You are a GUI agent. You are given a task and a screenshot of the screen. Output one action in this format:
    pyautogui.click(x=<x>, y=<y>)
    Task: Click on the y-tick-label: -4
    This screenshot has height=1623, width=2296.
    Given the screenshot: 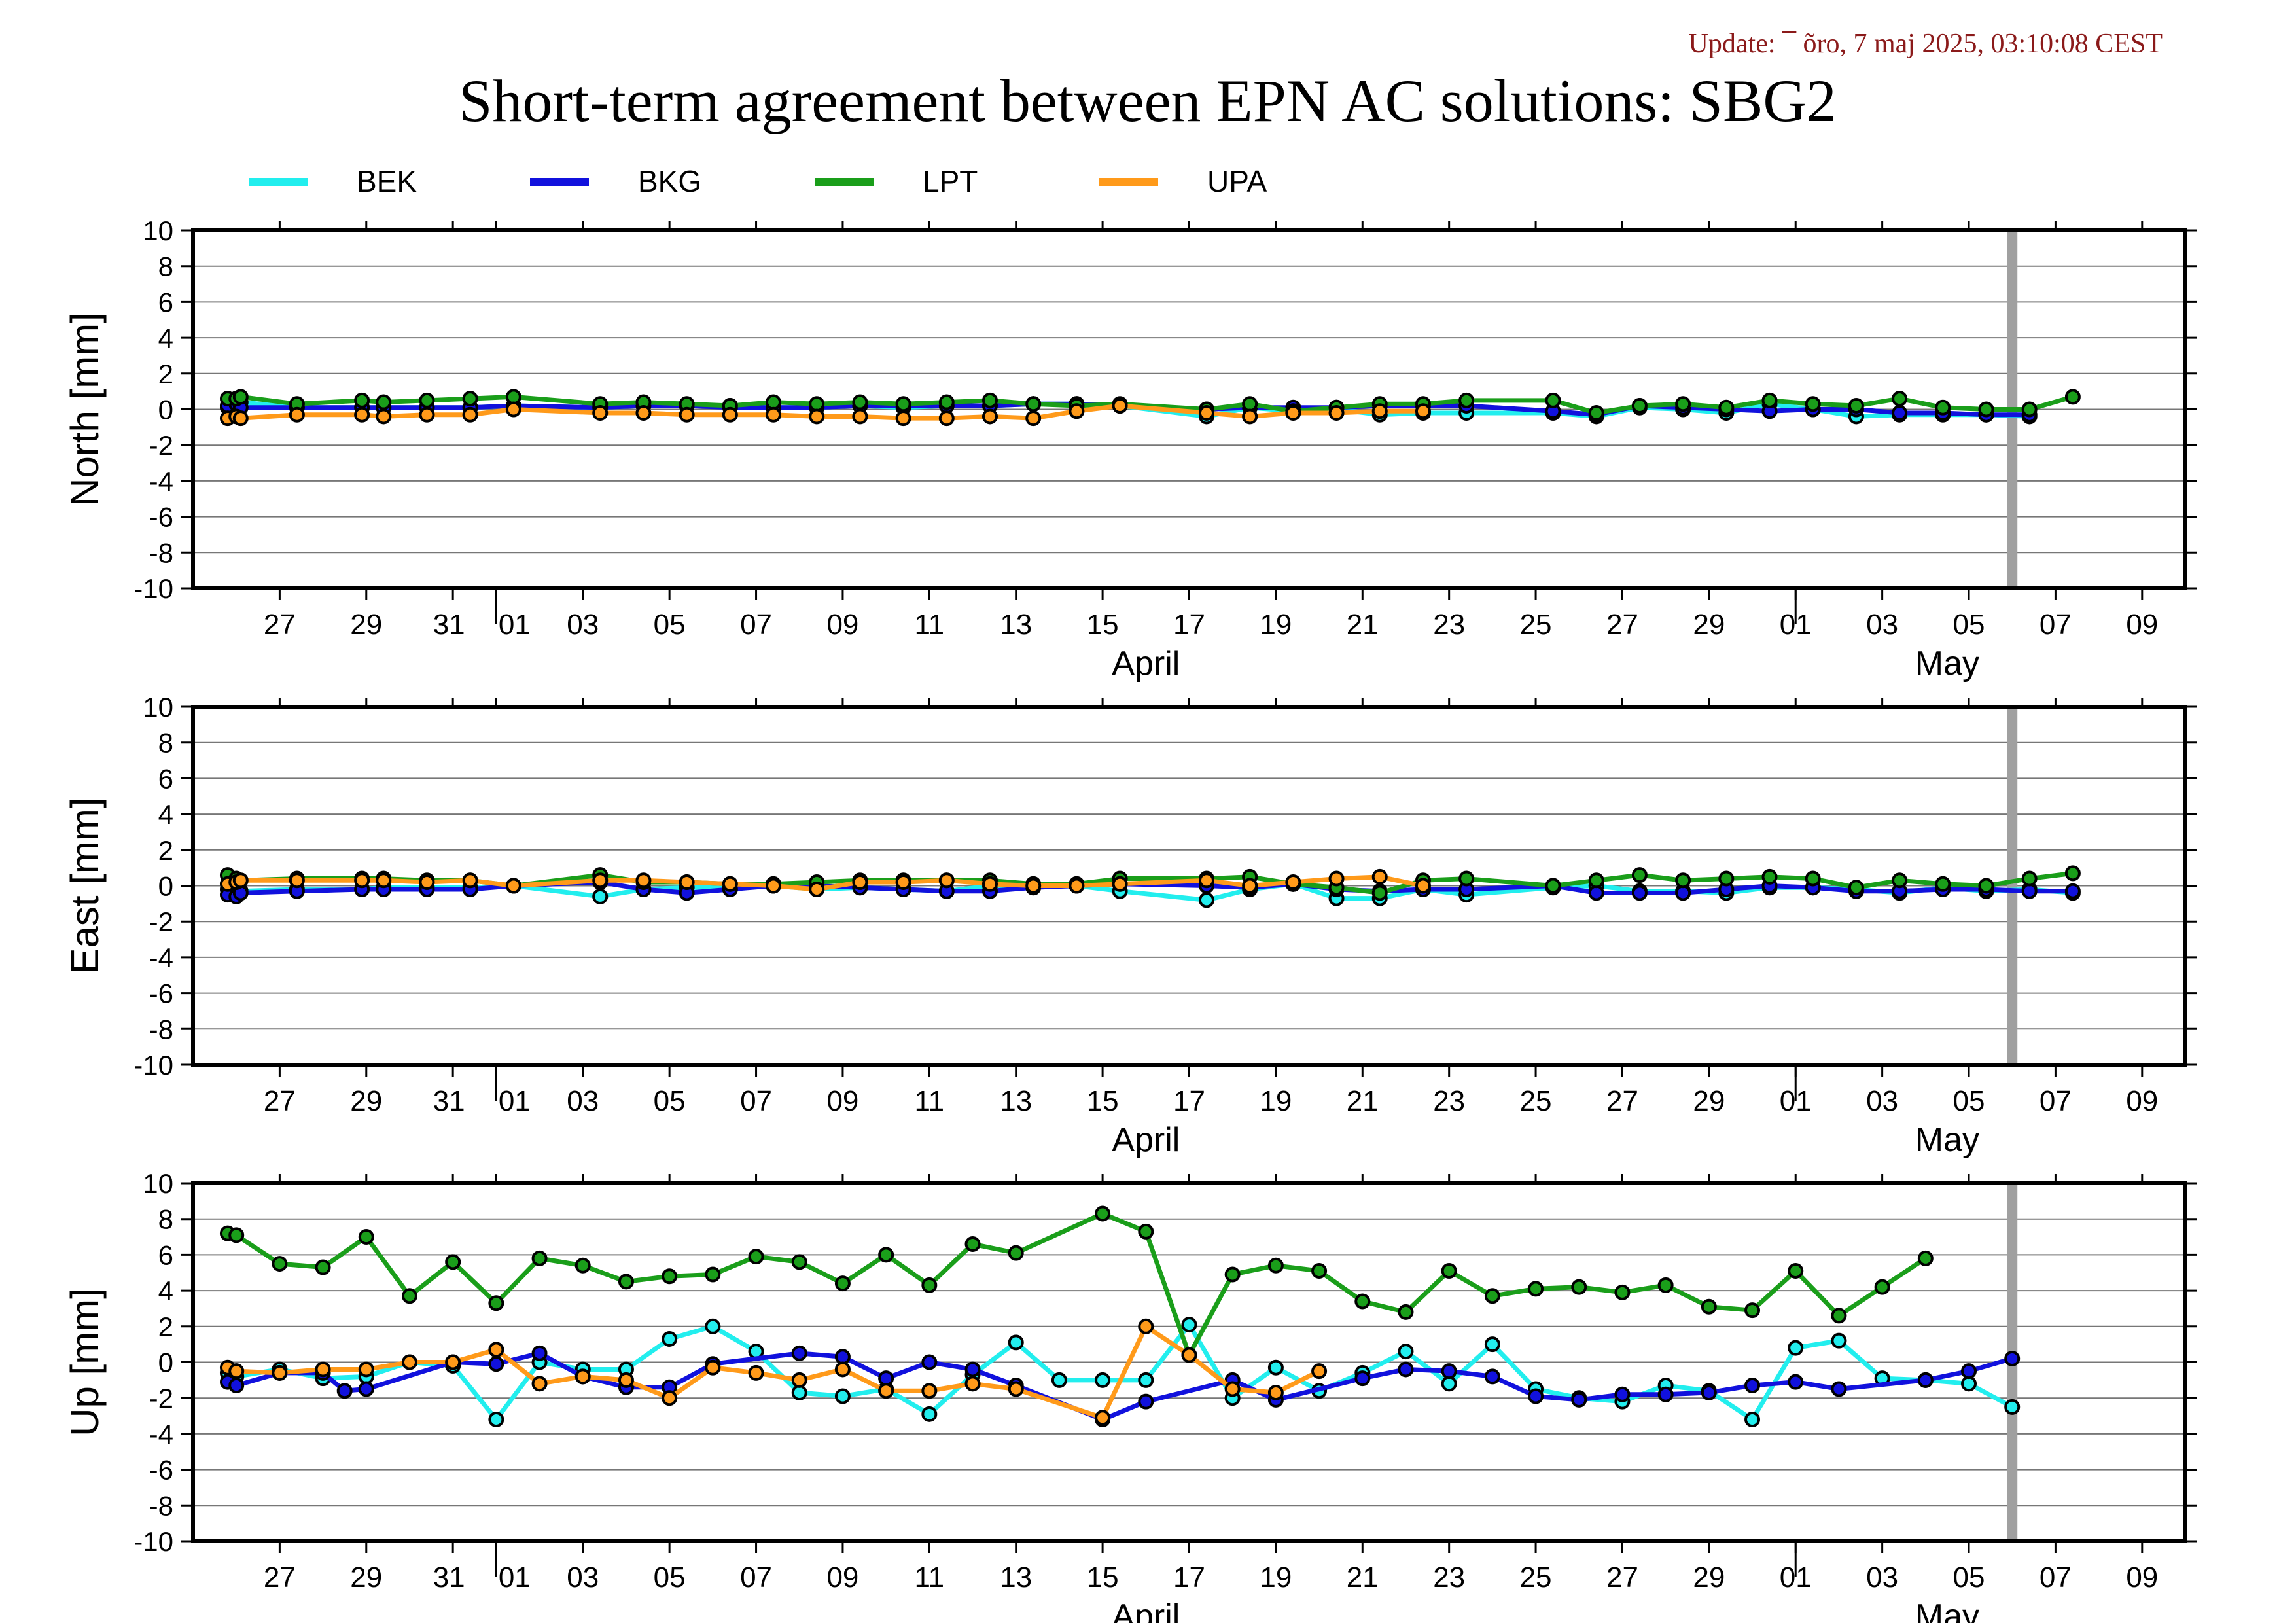 What is the action you would take?
    pyautogui.click(x=161, y=1434)
    